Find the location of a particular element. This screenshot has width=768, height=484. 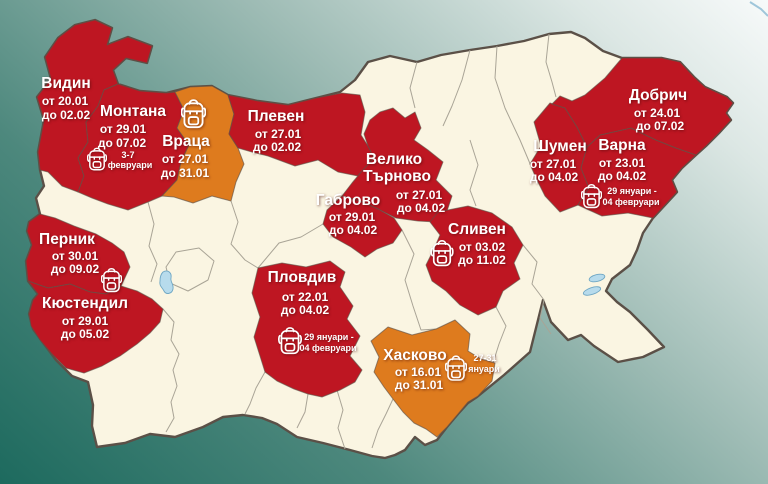

region-name-sliven: Сливен is located at coordinates (477, 229).